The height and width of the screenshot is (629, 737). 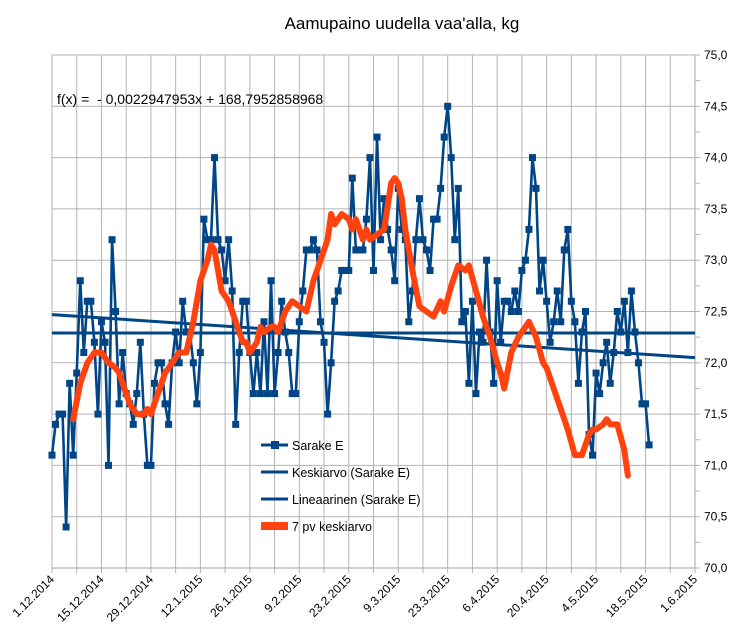 What do you see at coordinates (716, 55) in the screenshot?
I see `y-tick-label: 75,0` at bounding box center [716, 55].